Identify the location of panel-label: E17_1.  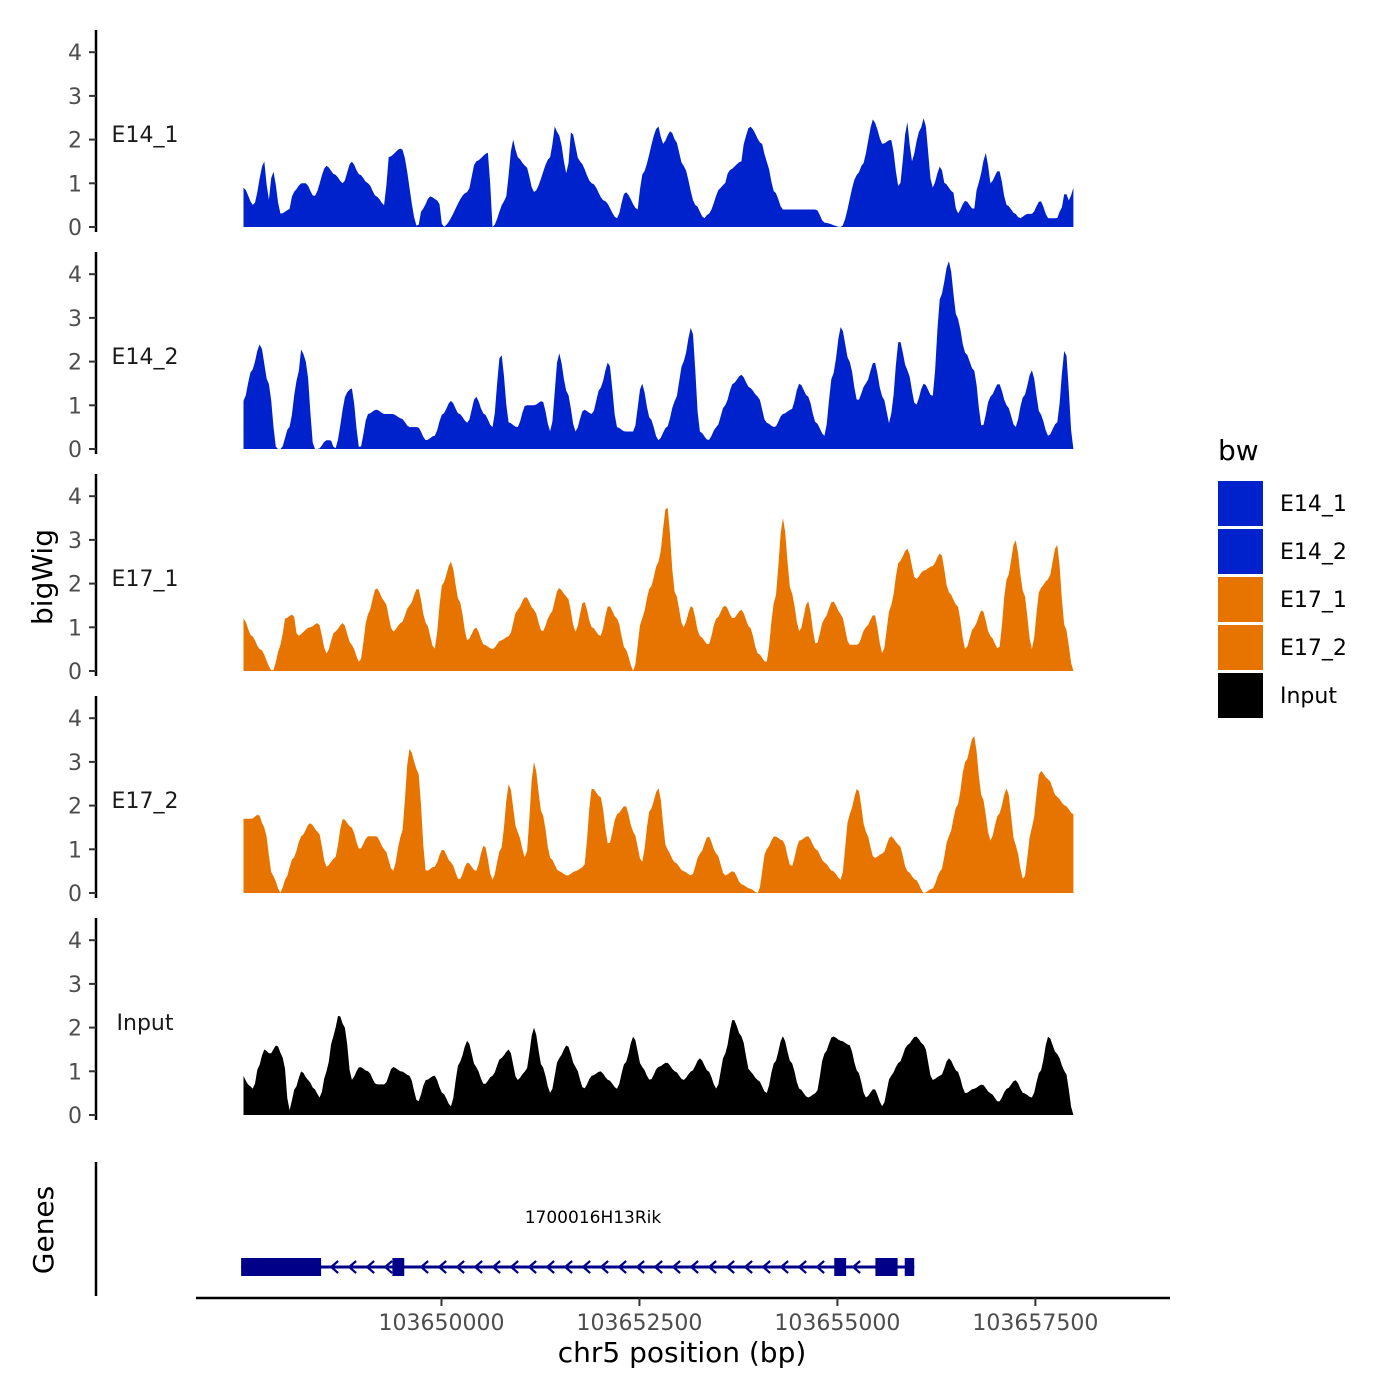
(145, 579).